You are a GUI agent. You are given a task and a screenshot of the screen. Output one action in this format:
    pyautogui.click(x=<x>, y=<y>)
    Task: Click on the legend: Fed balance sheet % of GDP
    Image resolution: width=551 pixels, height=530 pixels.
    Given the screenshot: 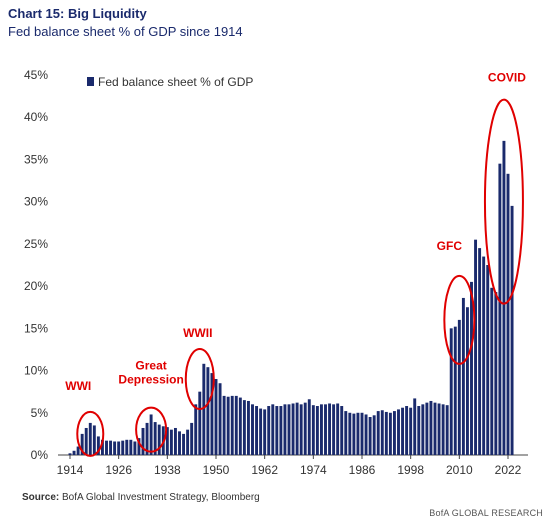 What is the action you would take?
    pyautogui.click(x=170, y=82)
    